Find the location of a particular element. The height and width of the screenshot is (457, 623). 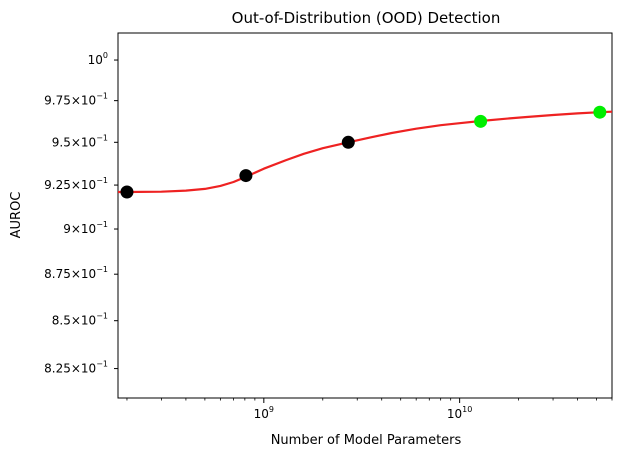

y-tick-label: 8.25×10⁻¹ is located at coordinates (76, 368).